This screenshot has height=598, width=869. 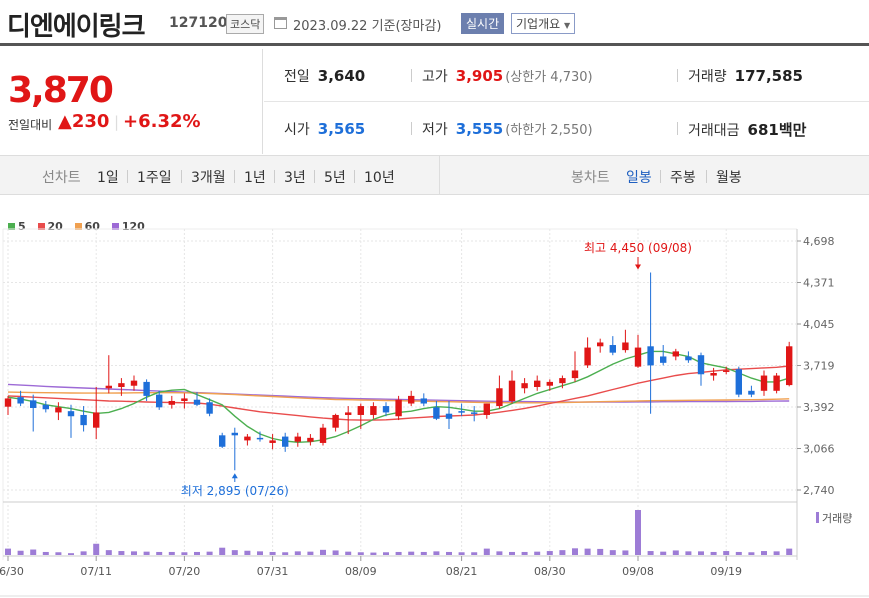 I want to click on stat-prev-value: 3,640, so click(x=341, y=76).